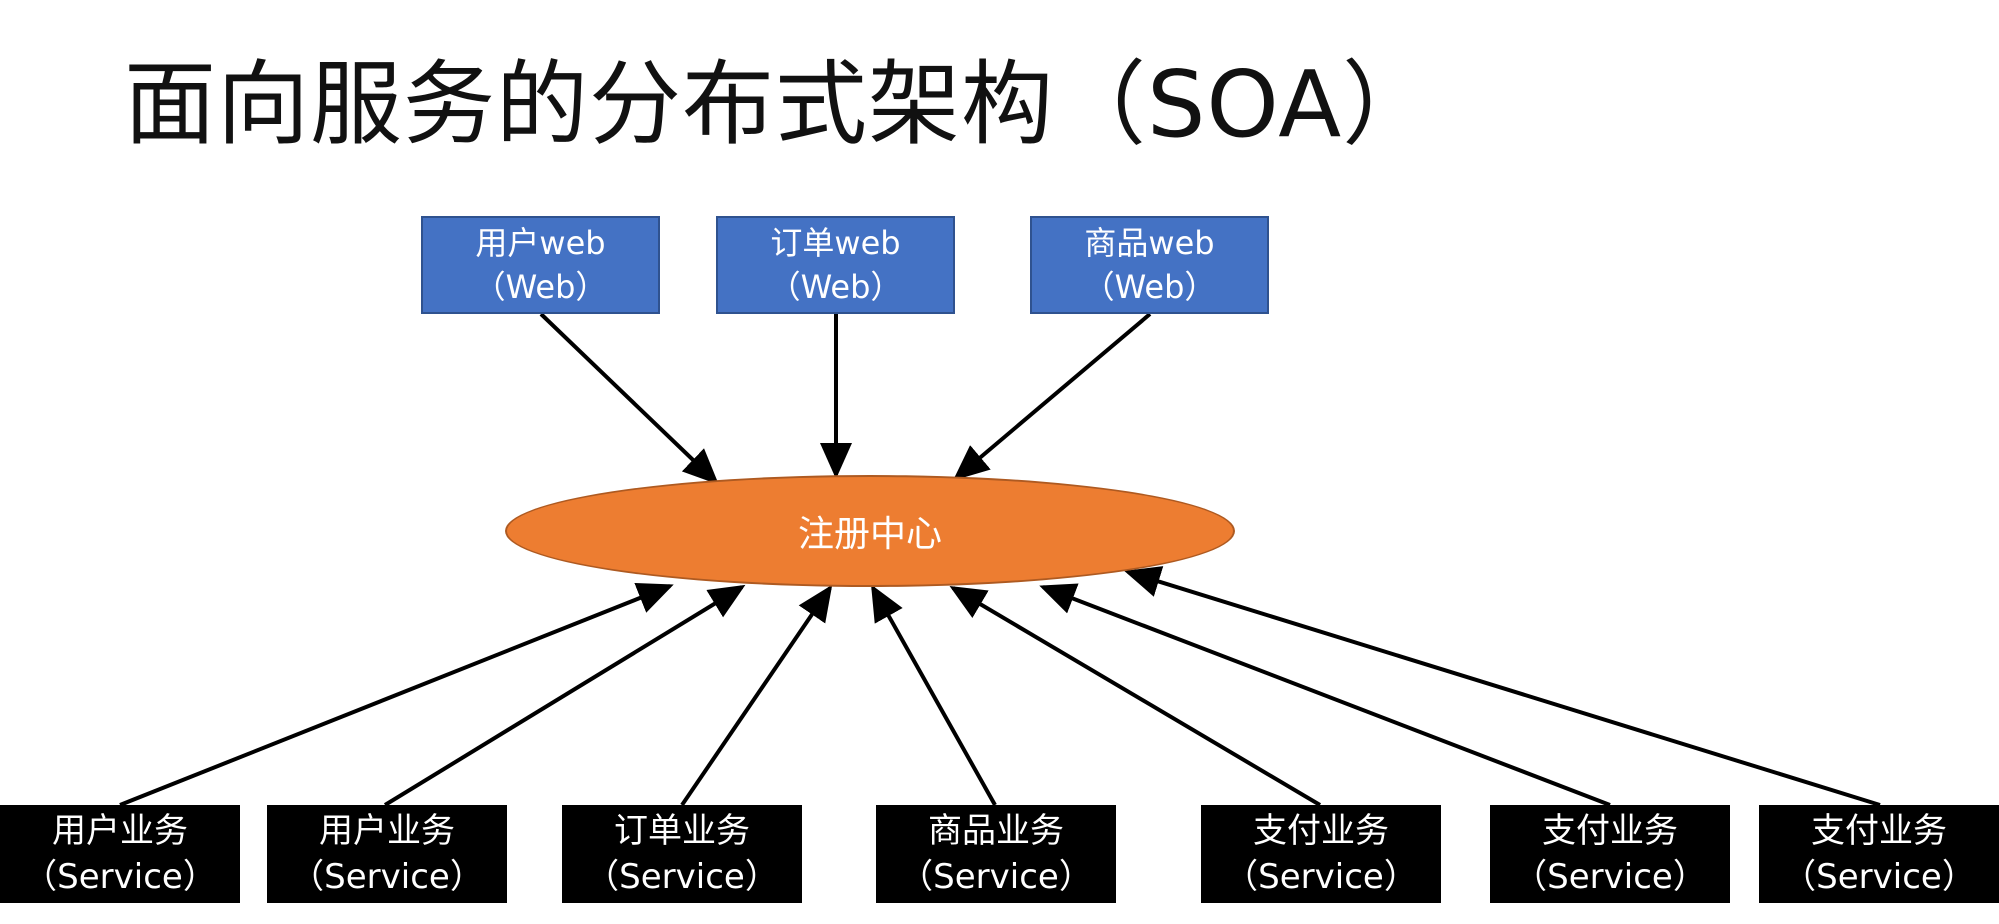 This screenshot has width=1999, height=924. What do you see at coordinates (1879, 854) in the screenshot?
I see `service-node-payment-3: 支付业务 （Service）` at bounding box center [1879, 854].